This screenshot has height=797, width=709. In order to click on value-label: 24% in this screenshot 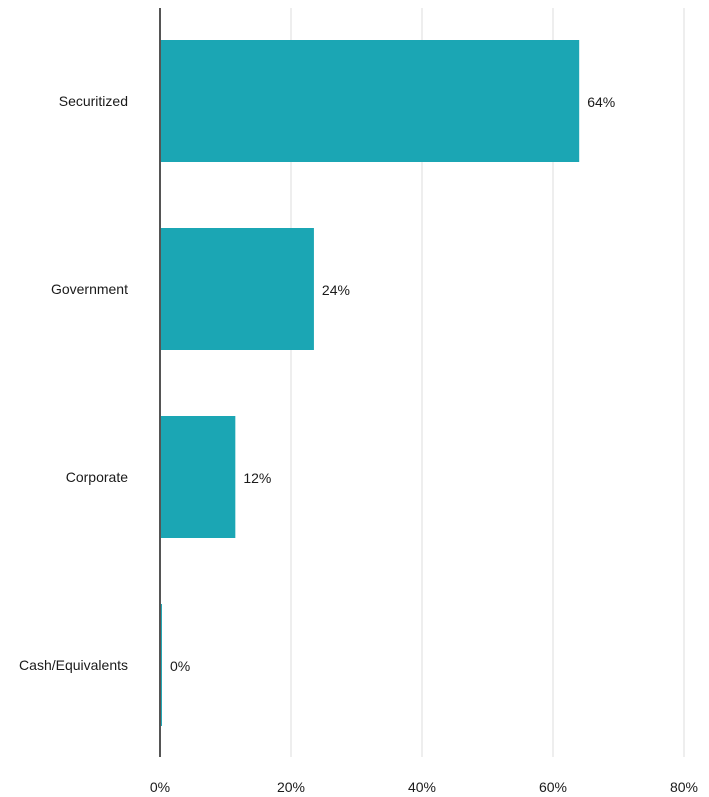, I will do `click(336, 290)`.